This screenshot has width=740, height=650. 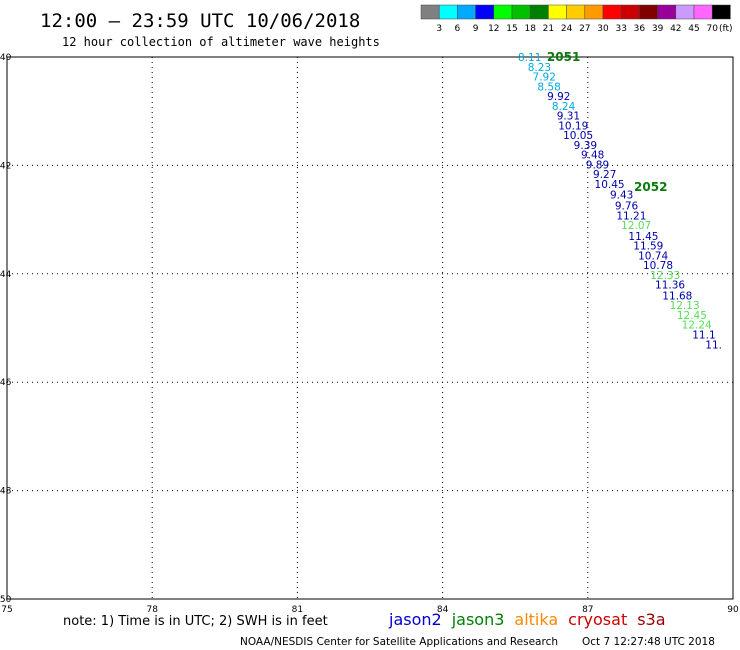 I want to click on y-tick-label: -46, so click(x=6, y=383).